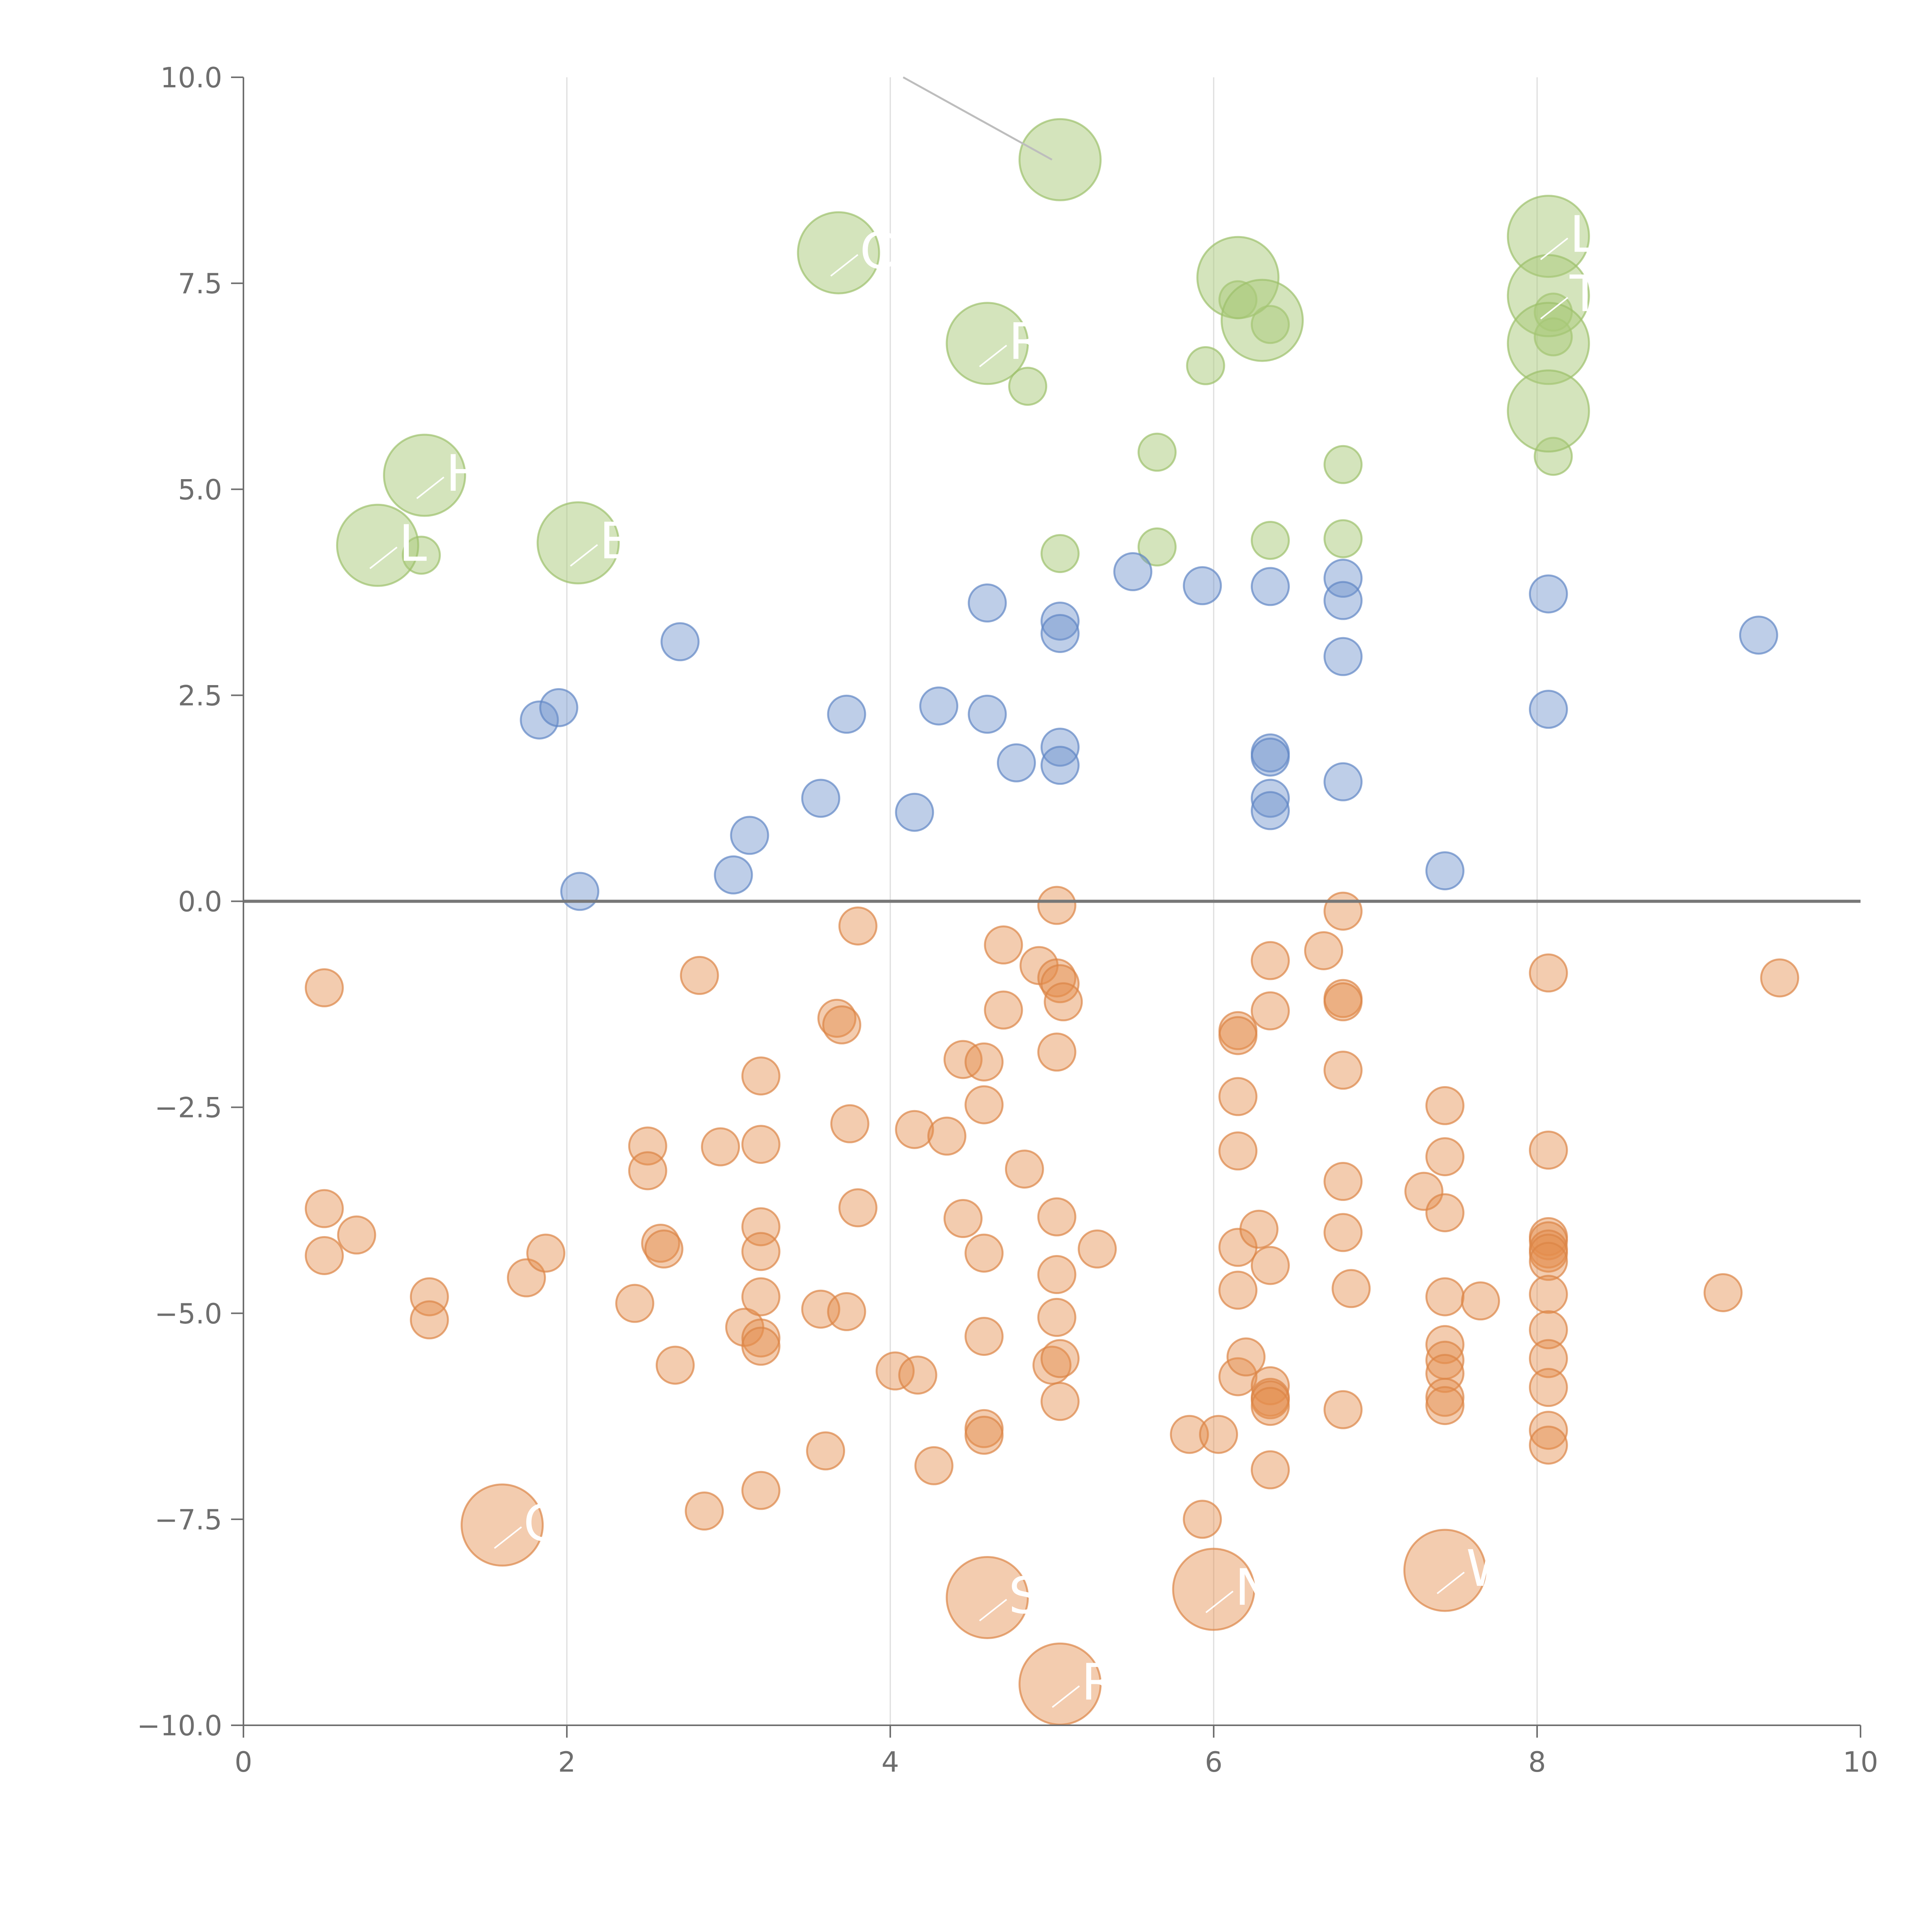  Describe the element at coordinates (1214, 1762) in the screenshot. I see `x-tick-label: 6` at that location.